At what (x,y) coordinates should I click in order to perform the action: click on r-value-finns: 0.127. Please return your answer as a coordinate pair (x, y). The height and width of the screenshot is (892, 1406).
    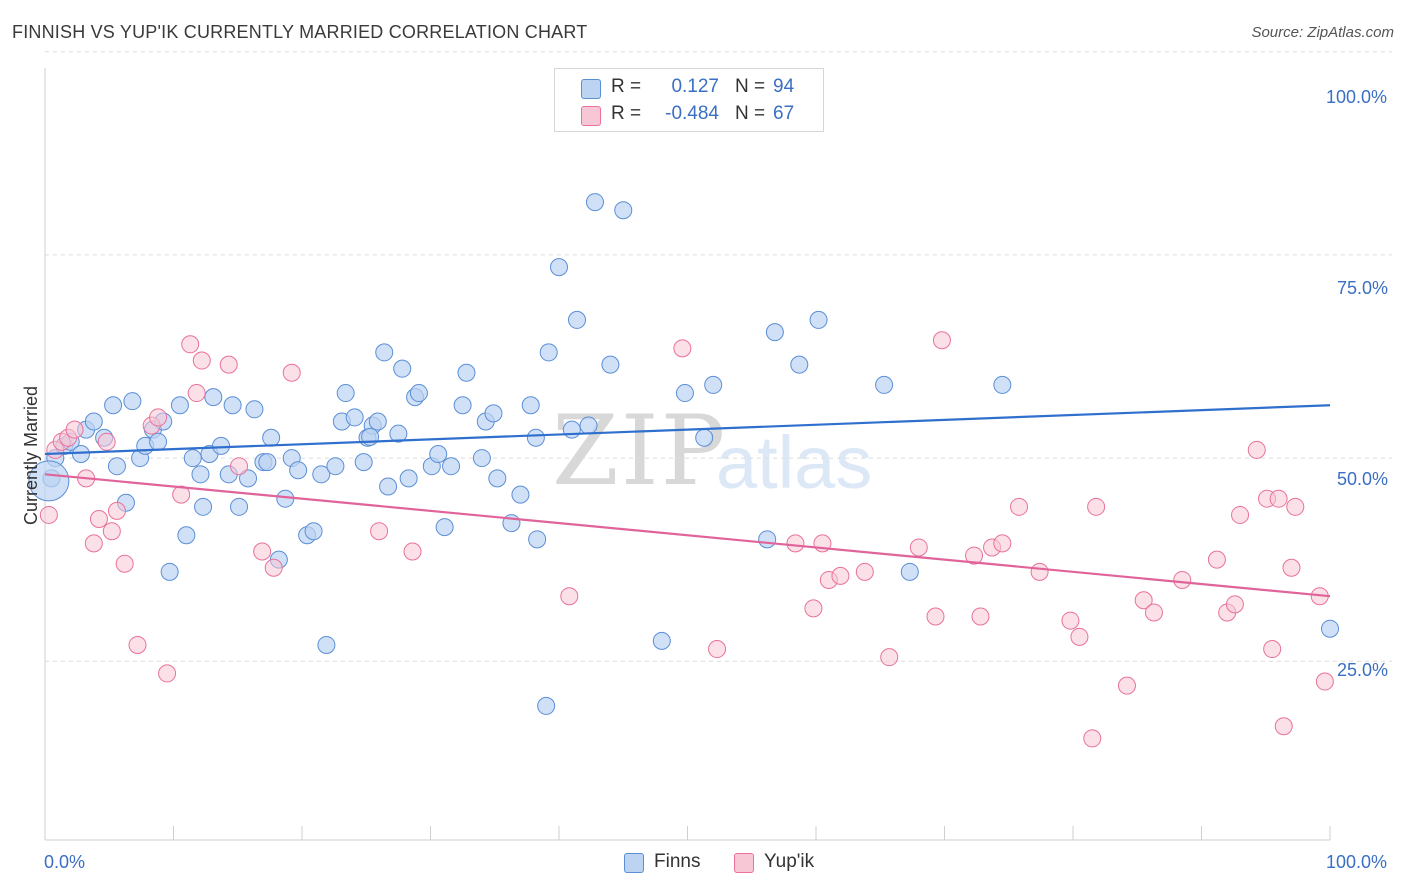
    Looking at the image, I should click on (695, 86).